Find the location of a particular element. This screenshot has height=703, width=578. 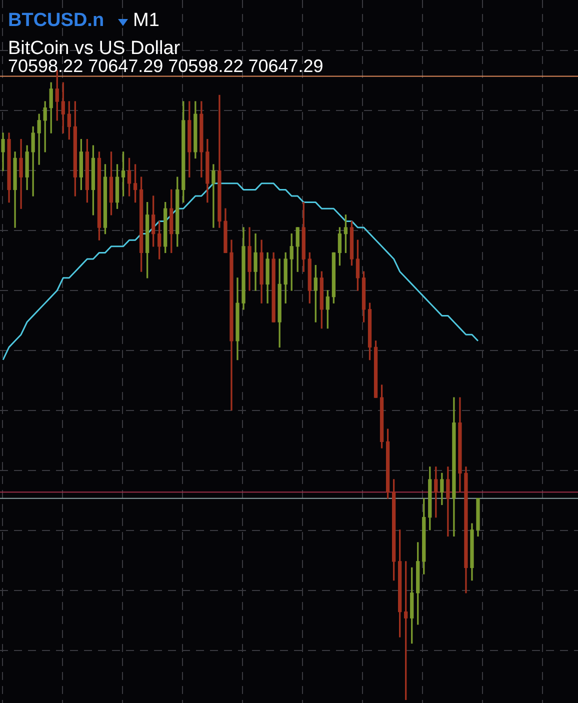

chart-subtitle: BitCoin vs US Dollar is located at coordinates (94, 48).